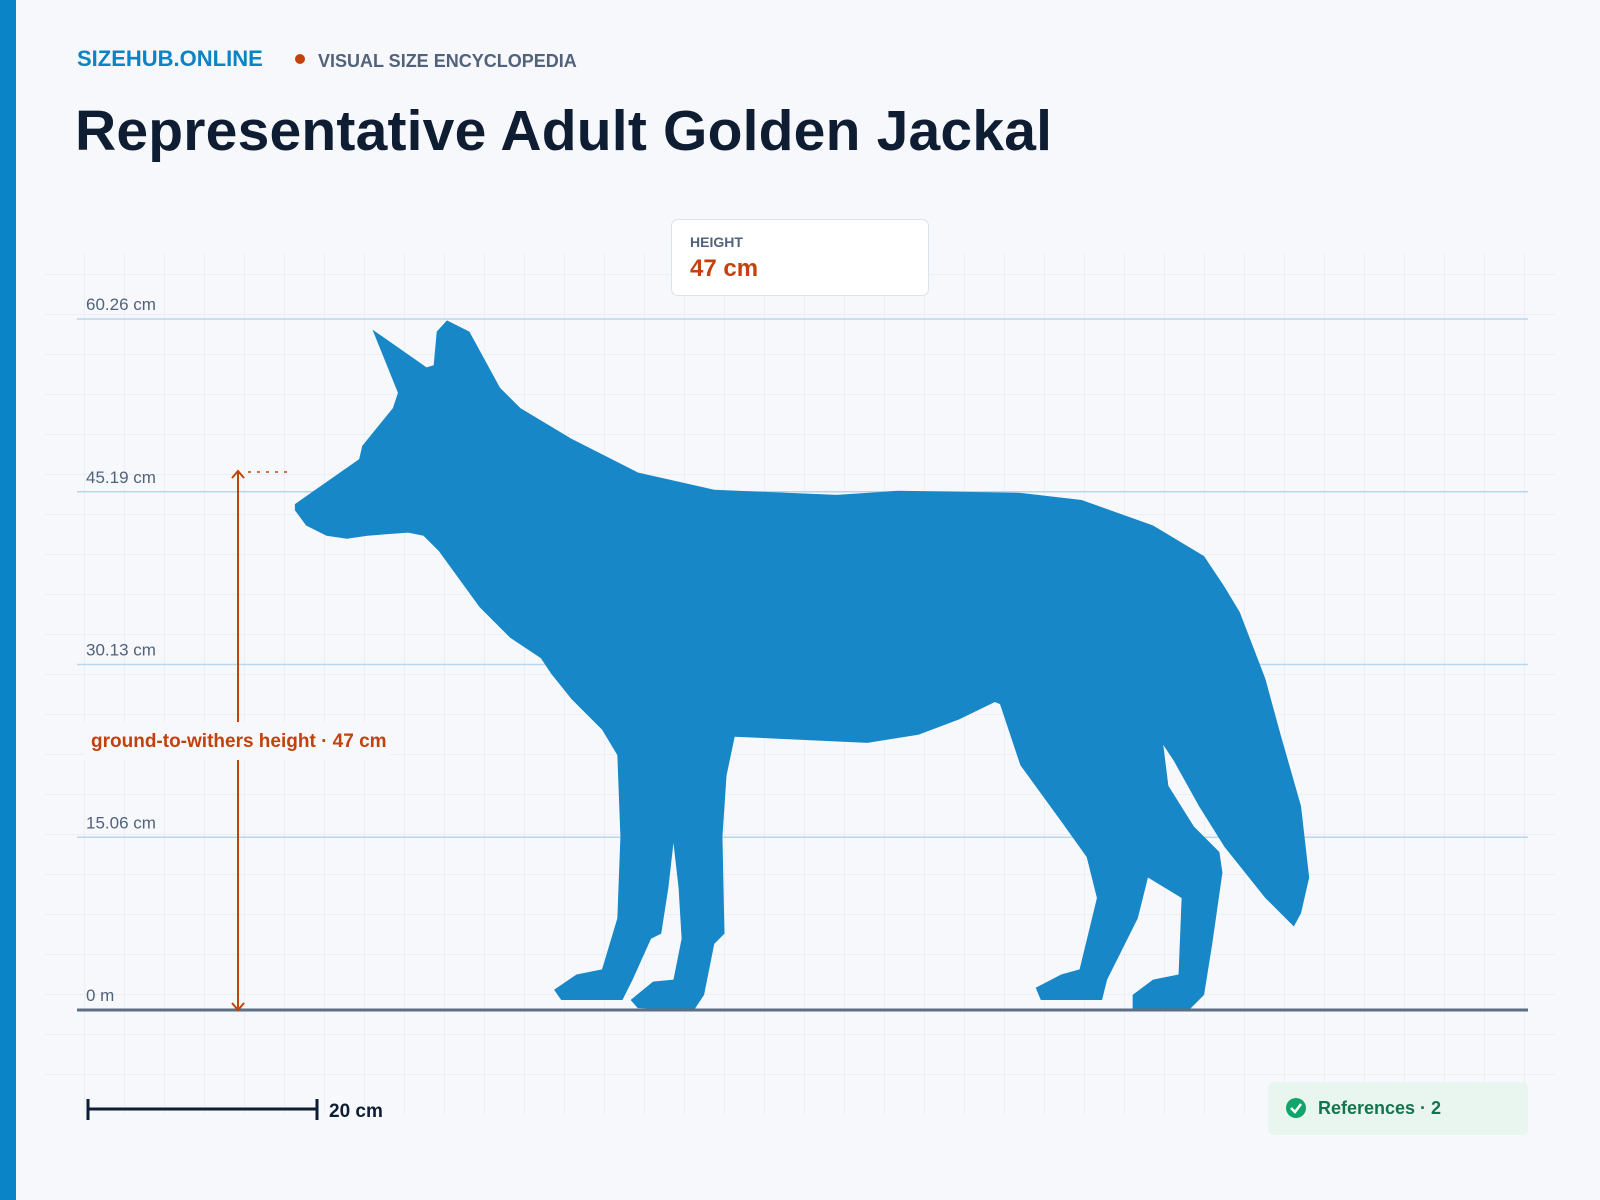 The image size is (1600, 1200). What do you see at coordinates (564, 131) in the screenshot?
I see `page-title: Representative Adult Golden Jackal` at bounding box center [564, 131].